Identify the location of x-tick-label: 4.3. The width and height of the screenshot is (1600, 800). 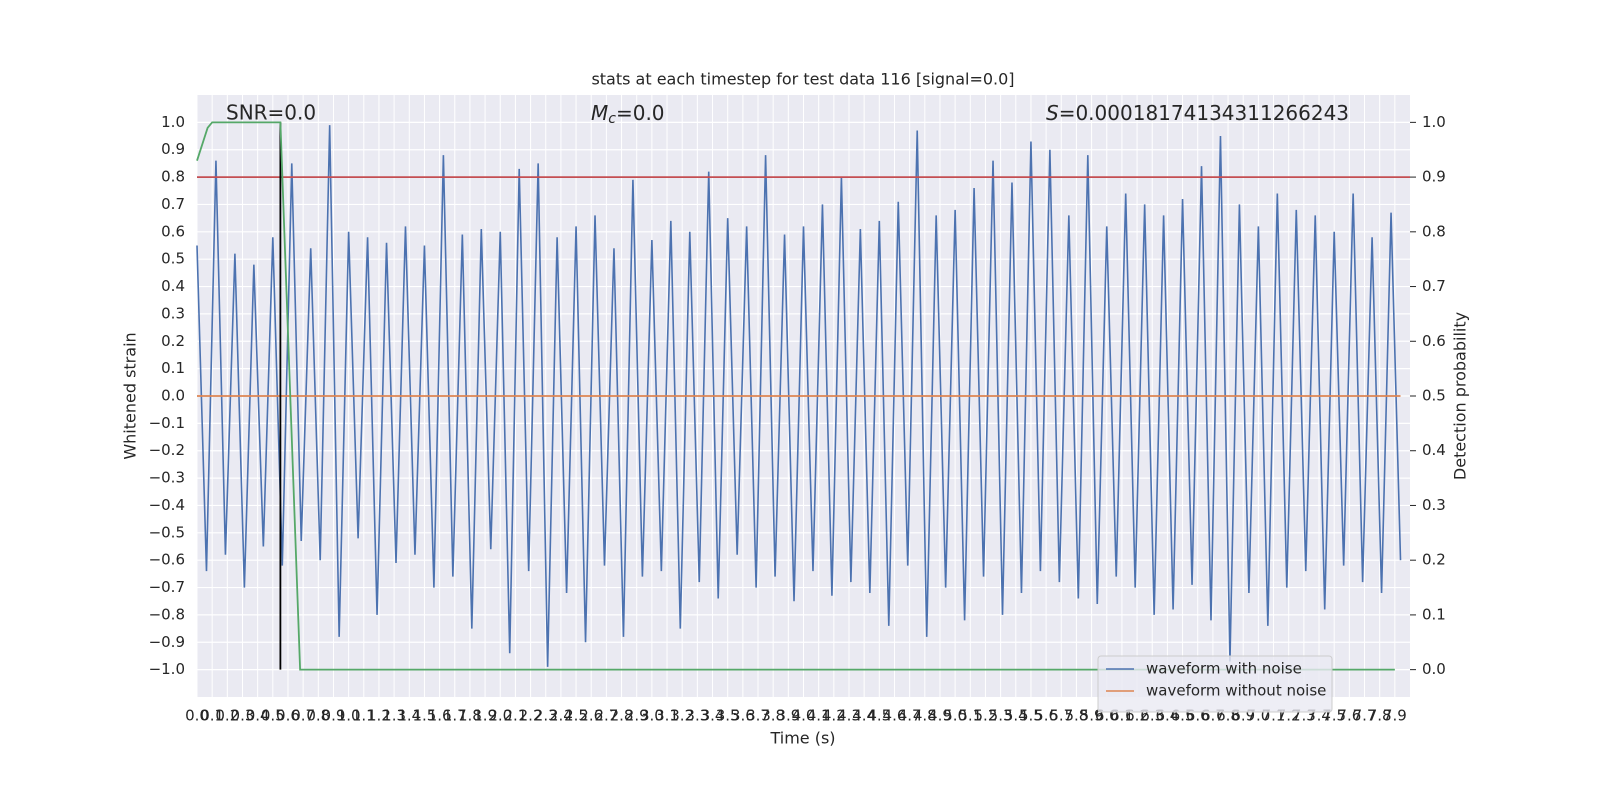
(849, 716).